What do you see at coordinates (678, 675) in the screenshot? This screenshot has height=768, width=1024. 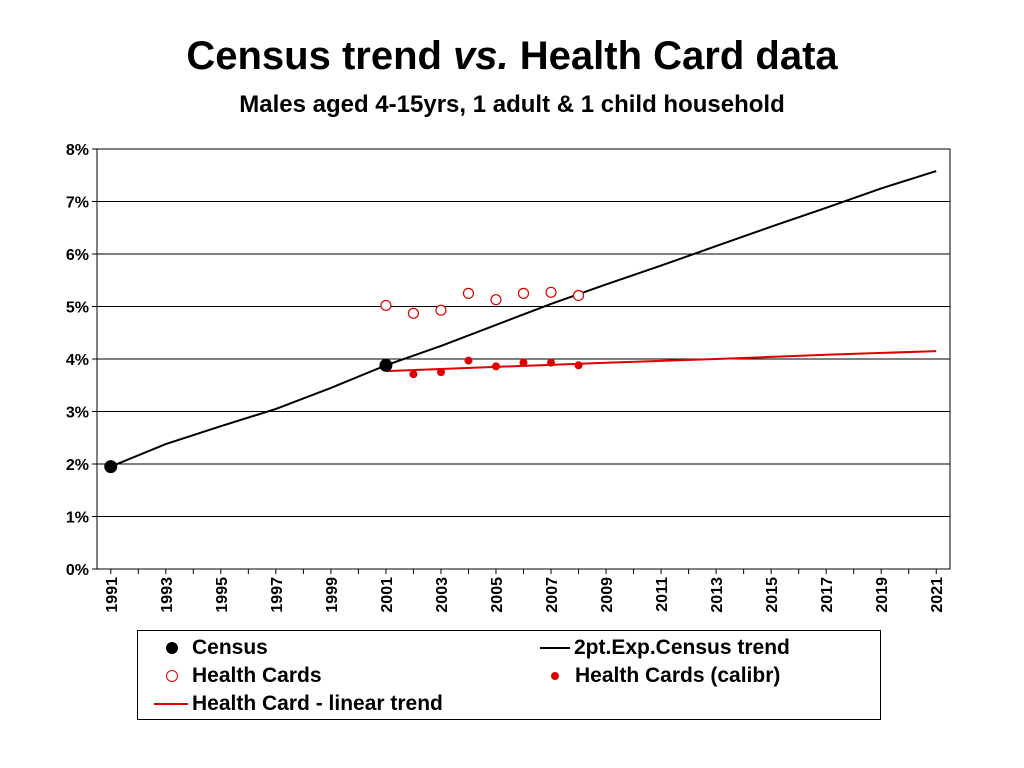 I see `legend-label-health-cards-calibr: Health Cards (calibr)` at bounding box center [678, 675].